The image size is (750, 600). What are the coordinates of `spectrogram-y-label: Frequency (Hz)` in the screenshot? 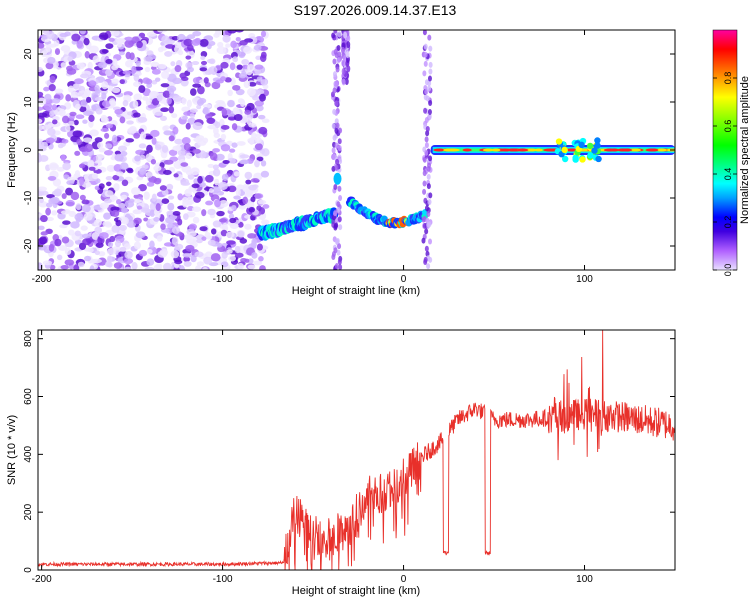 It's located at (12, 150).